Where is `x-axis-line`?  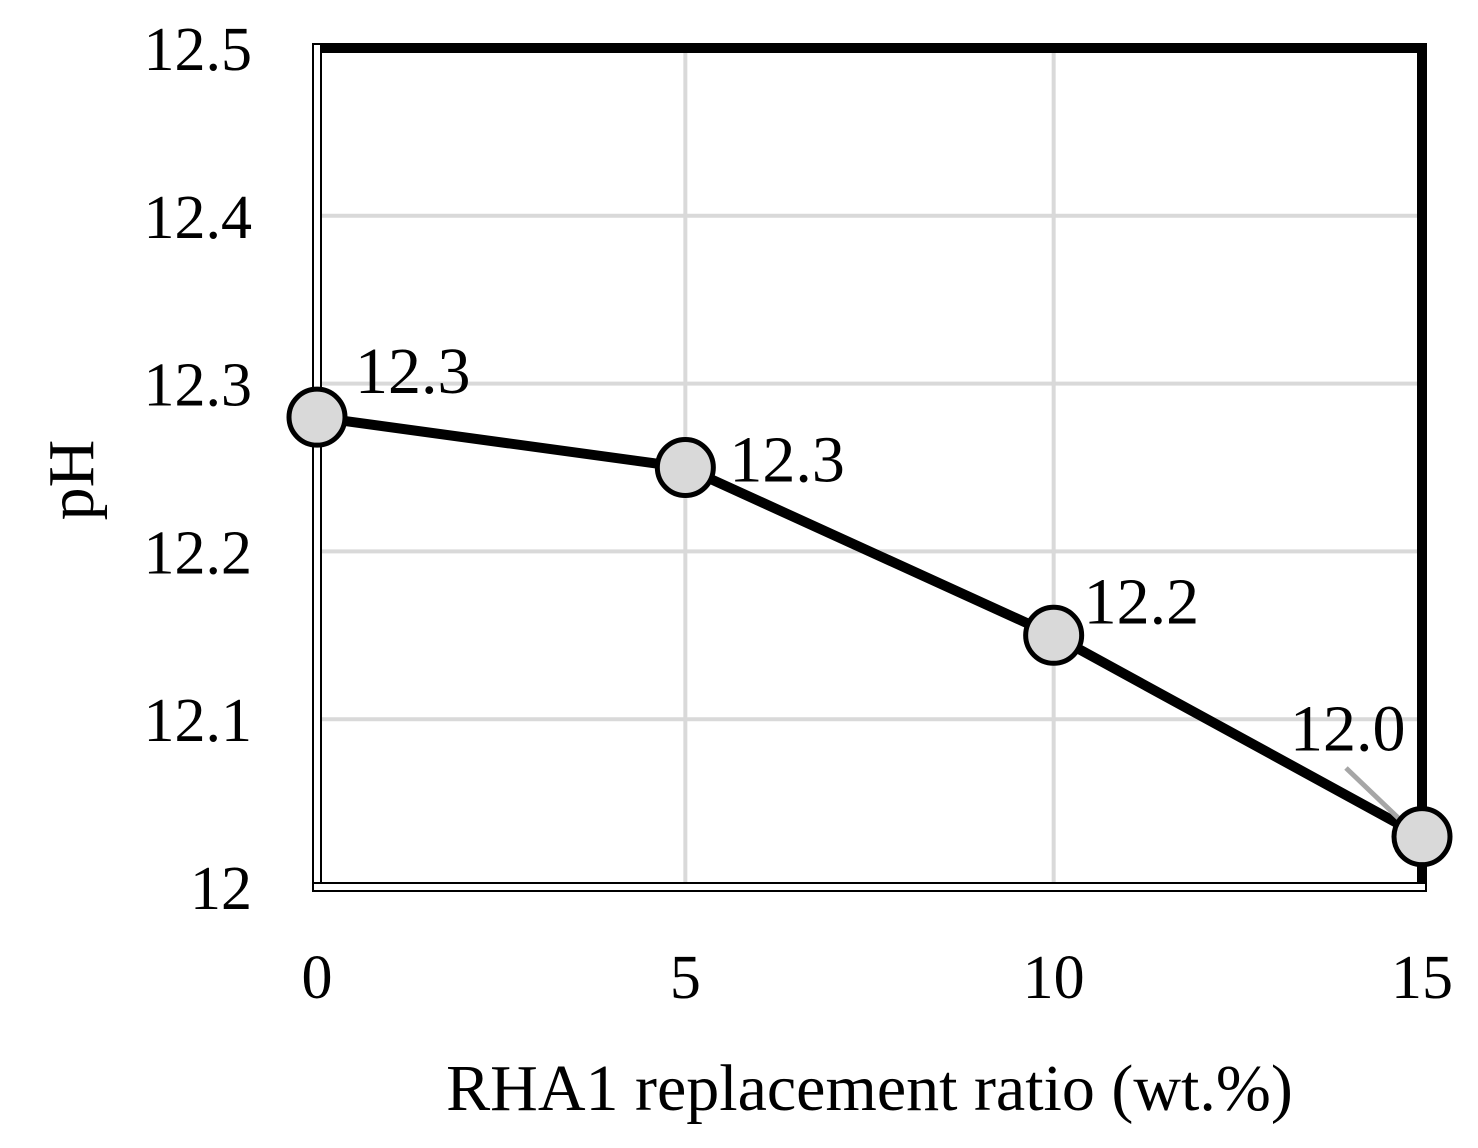
x-axis-line is located at coordinates (869, 887).